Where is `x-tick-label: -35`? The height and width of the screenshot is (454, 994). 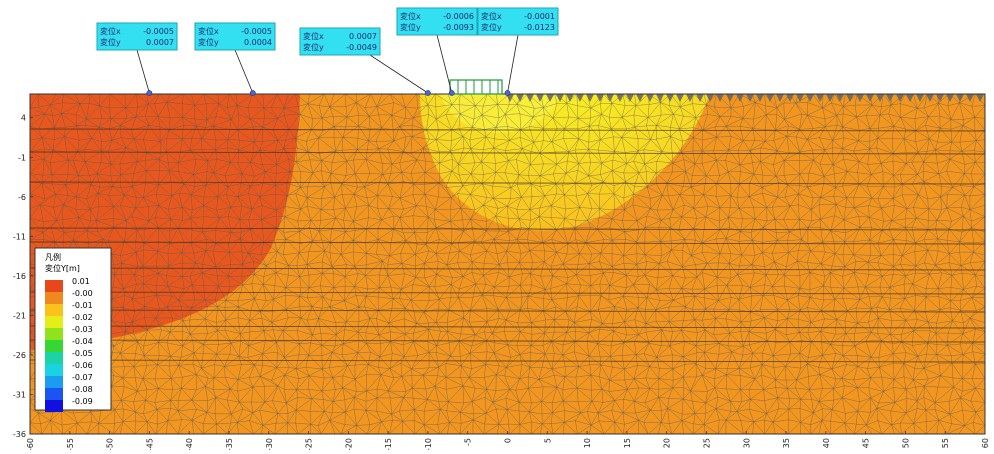 x-tick-label: -35 is located at coordinates (229, 444).